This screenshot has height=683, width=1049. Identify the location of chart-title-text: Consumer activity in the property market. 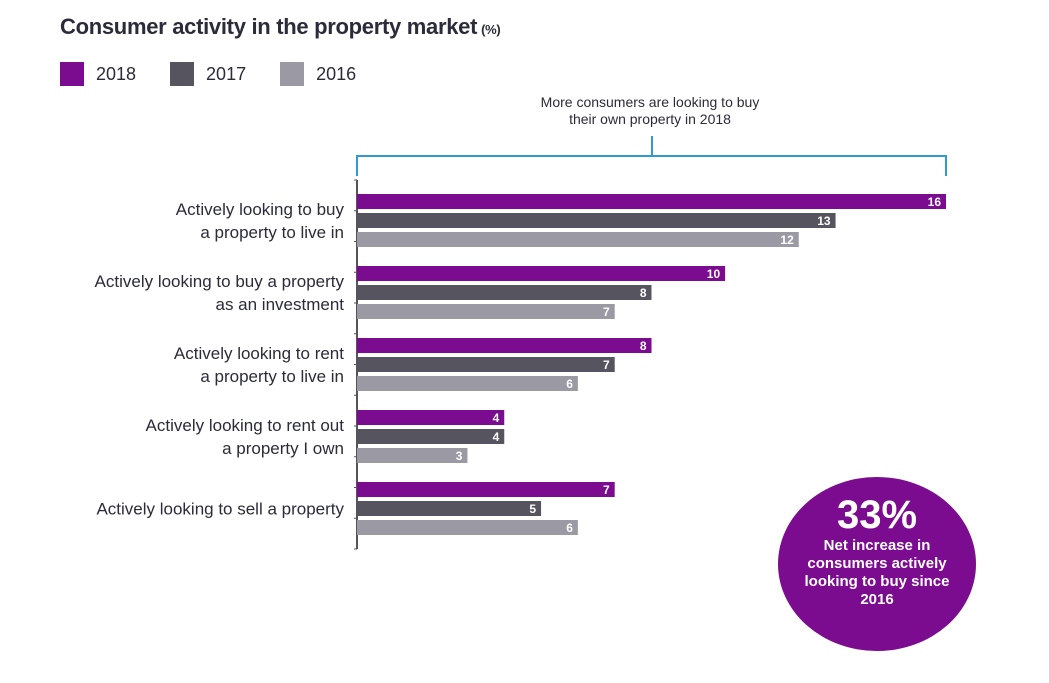
(269, 26).